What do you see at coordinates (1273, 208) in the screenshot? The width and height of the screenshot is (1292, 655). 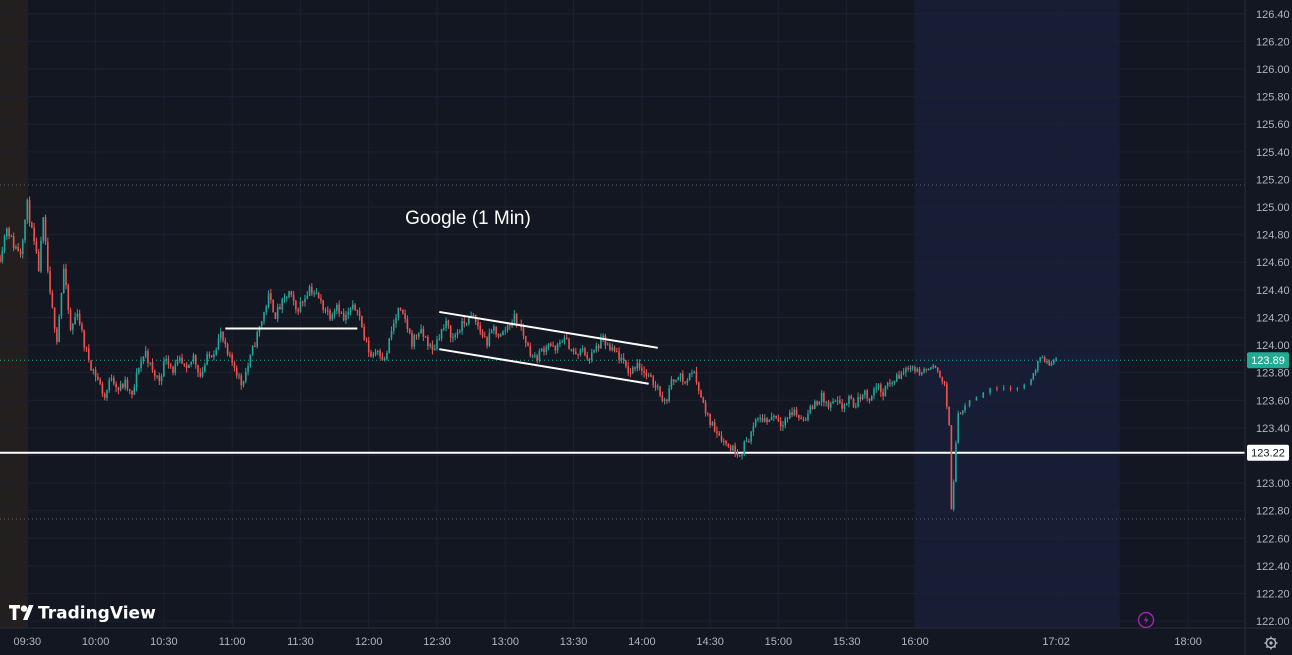 I see `y-tick-label: 125.00` at bounding box center [1273, 208].